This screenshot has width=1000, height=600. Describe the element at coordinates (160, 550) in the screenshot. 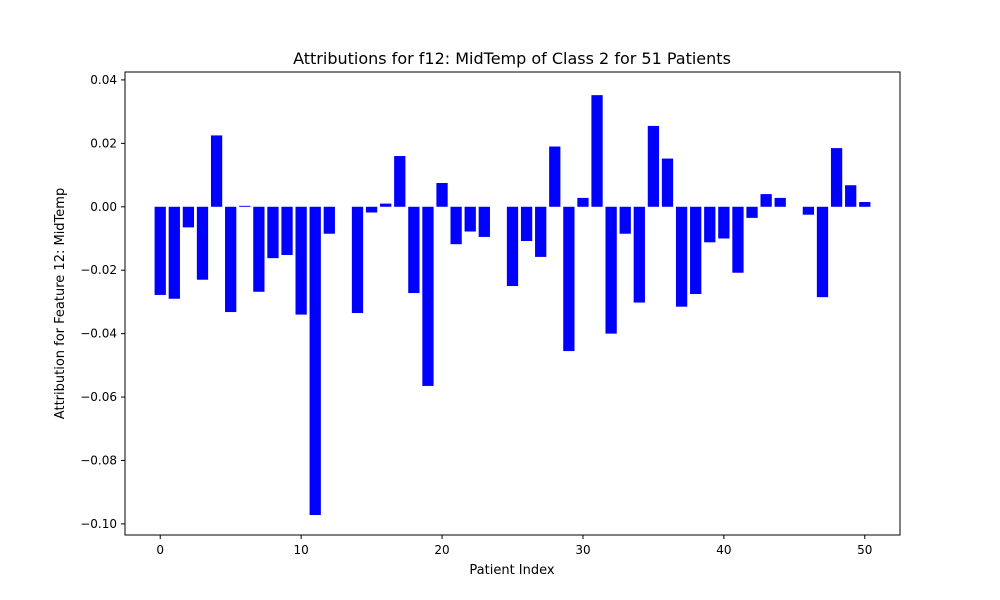

I see `x-tick-label: 0` at that location.